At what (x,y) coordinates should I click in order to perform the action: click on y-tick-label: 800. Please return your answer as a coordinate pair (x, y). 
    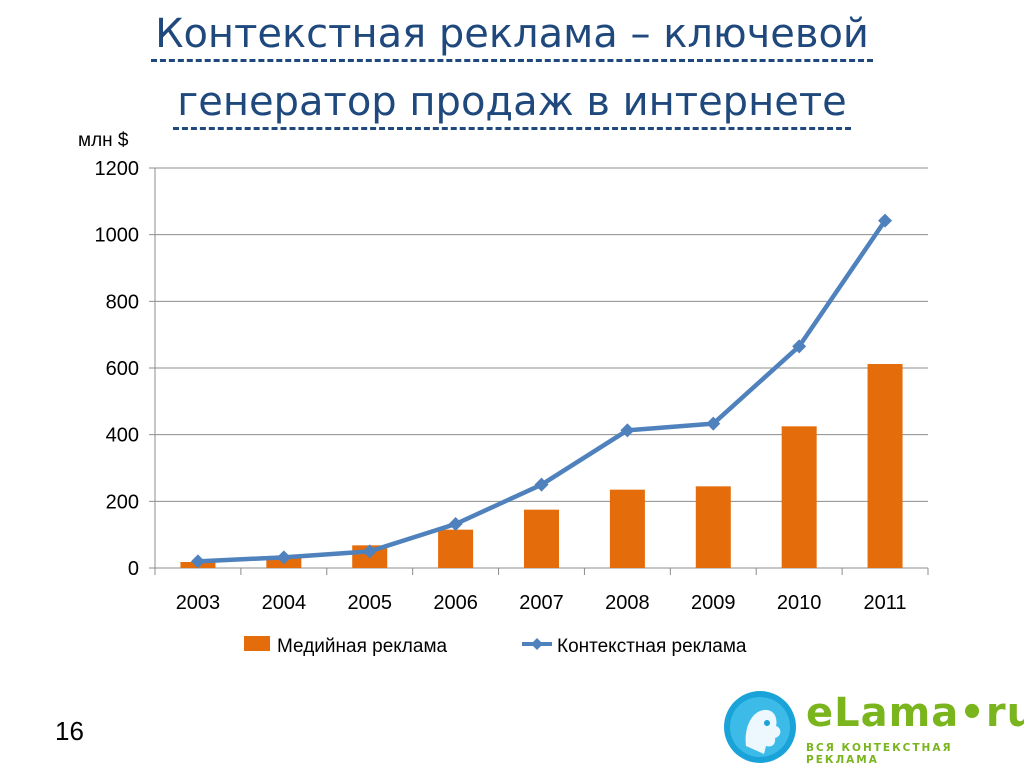
    Looking at the image, I should click on (122, 302).